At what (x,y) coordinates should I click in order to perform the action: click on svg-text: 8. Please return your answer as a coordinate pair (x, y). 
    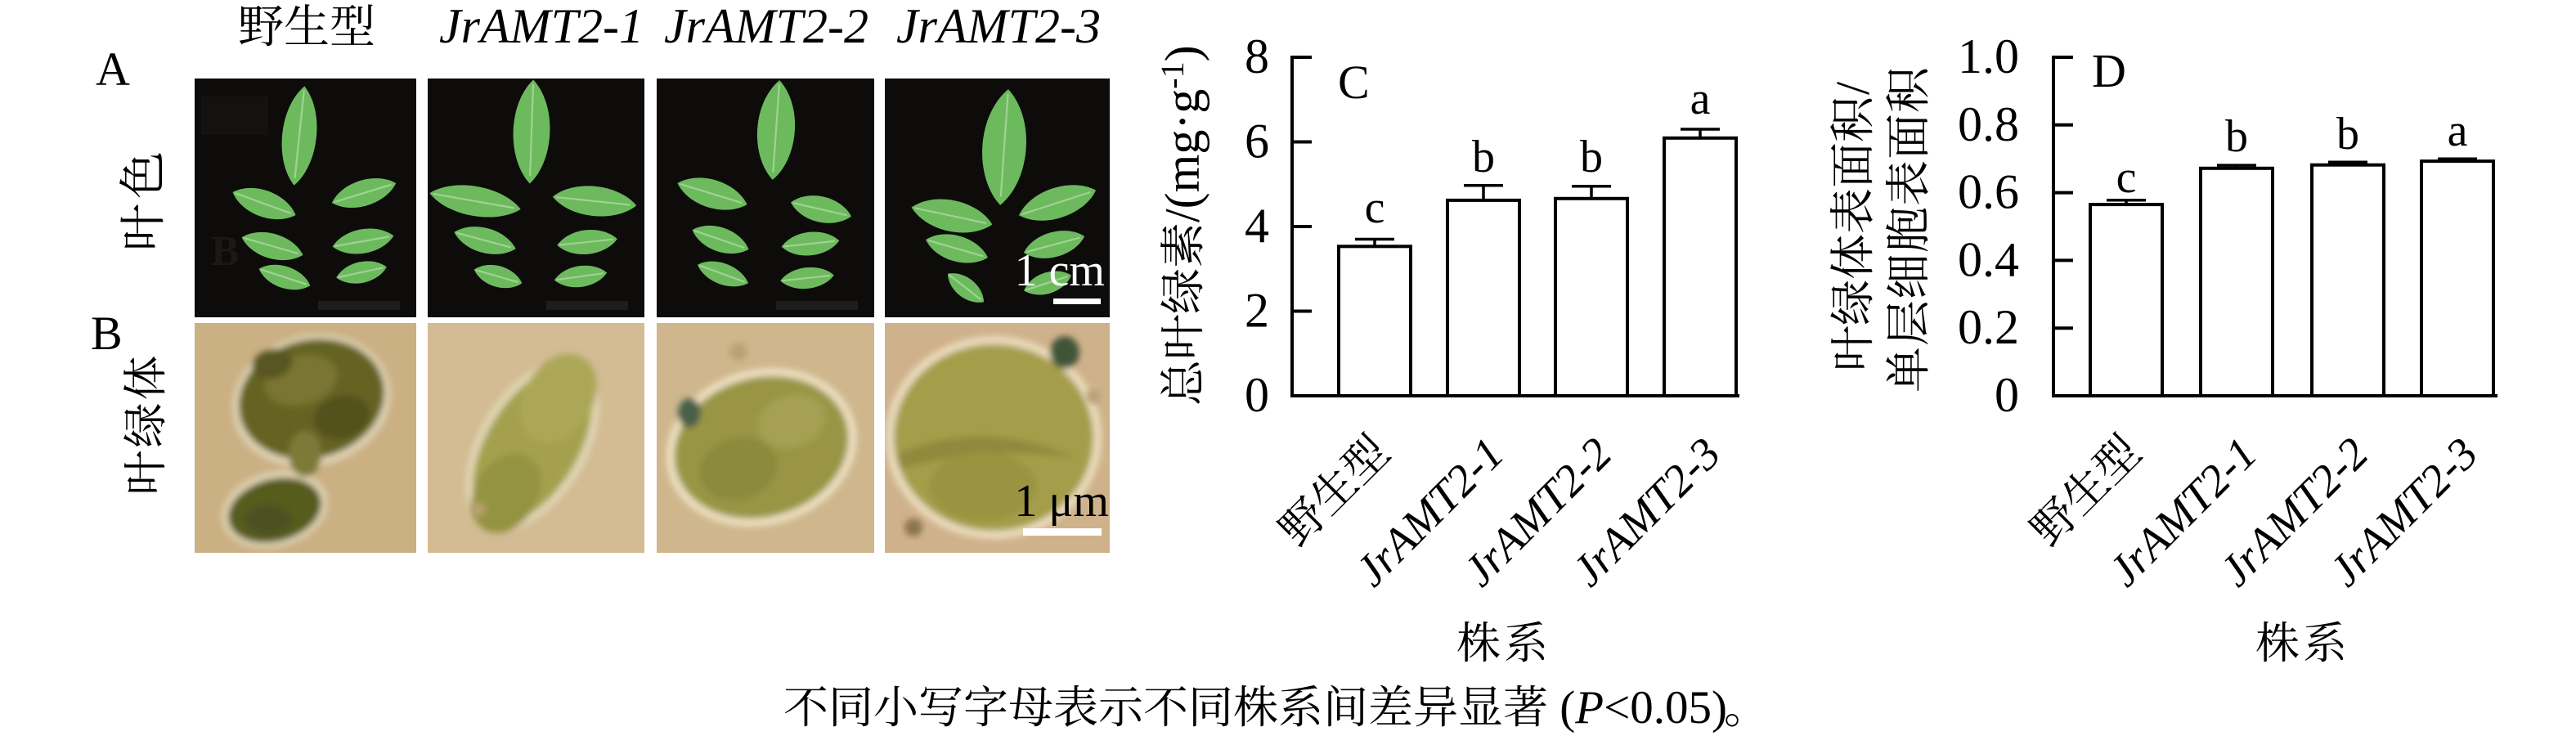
    Looking at the image, I should click on (1257, 56).